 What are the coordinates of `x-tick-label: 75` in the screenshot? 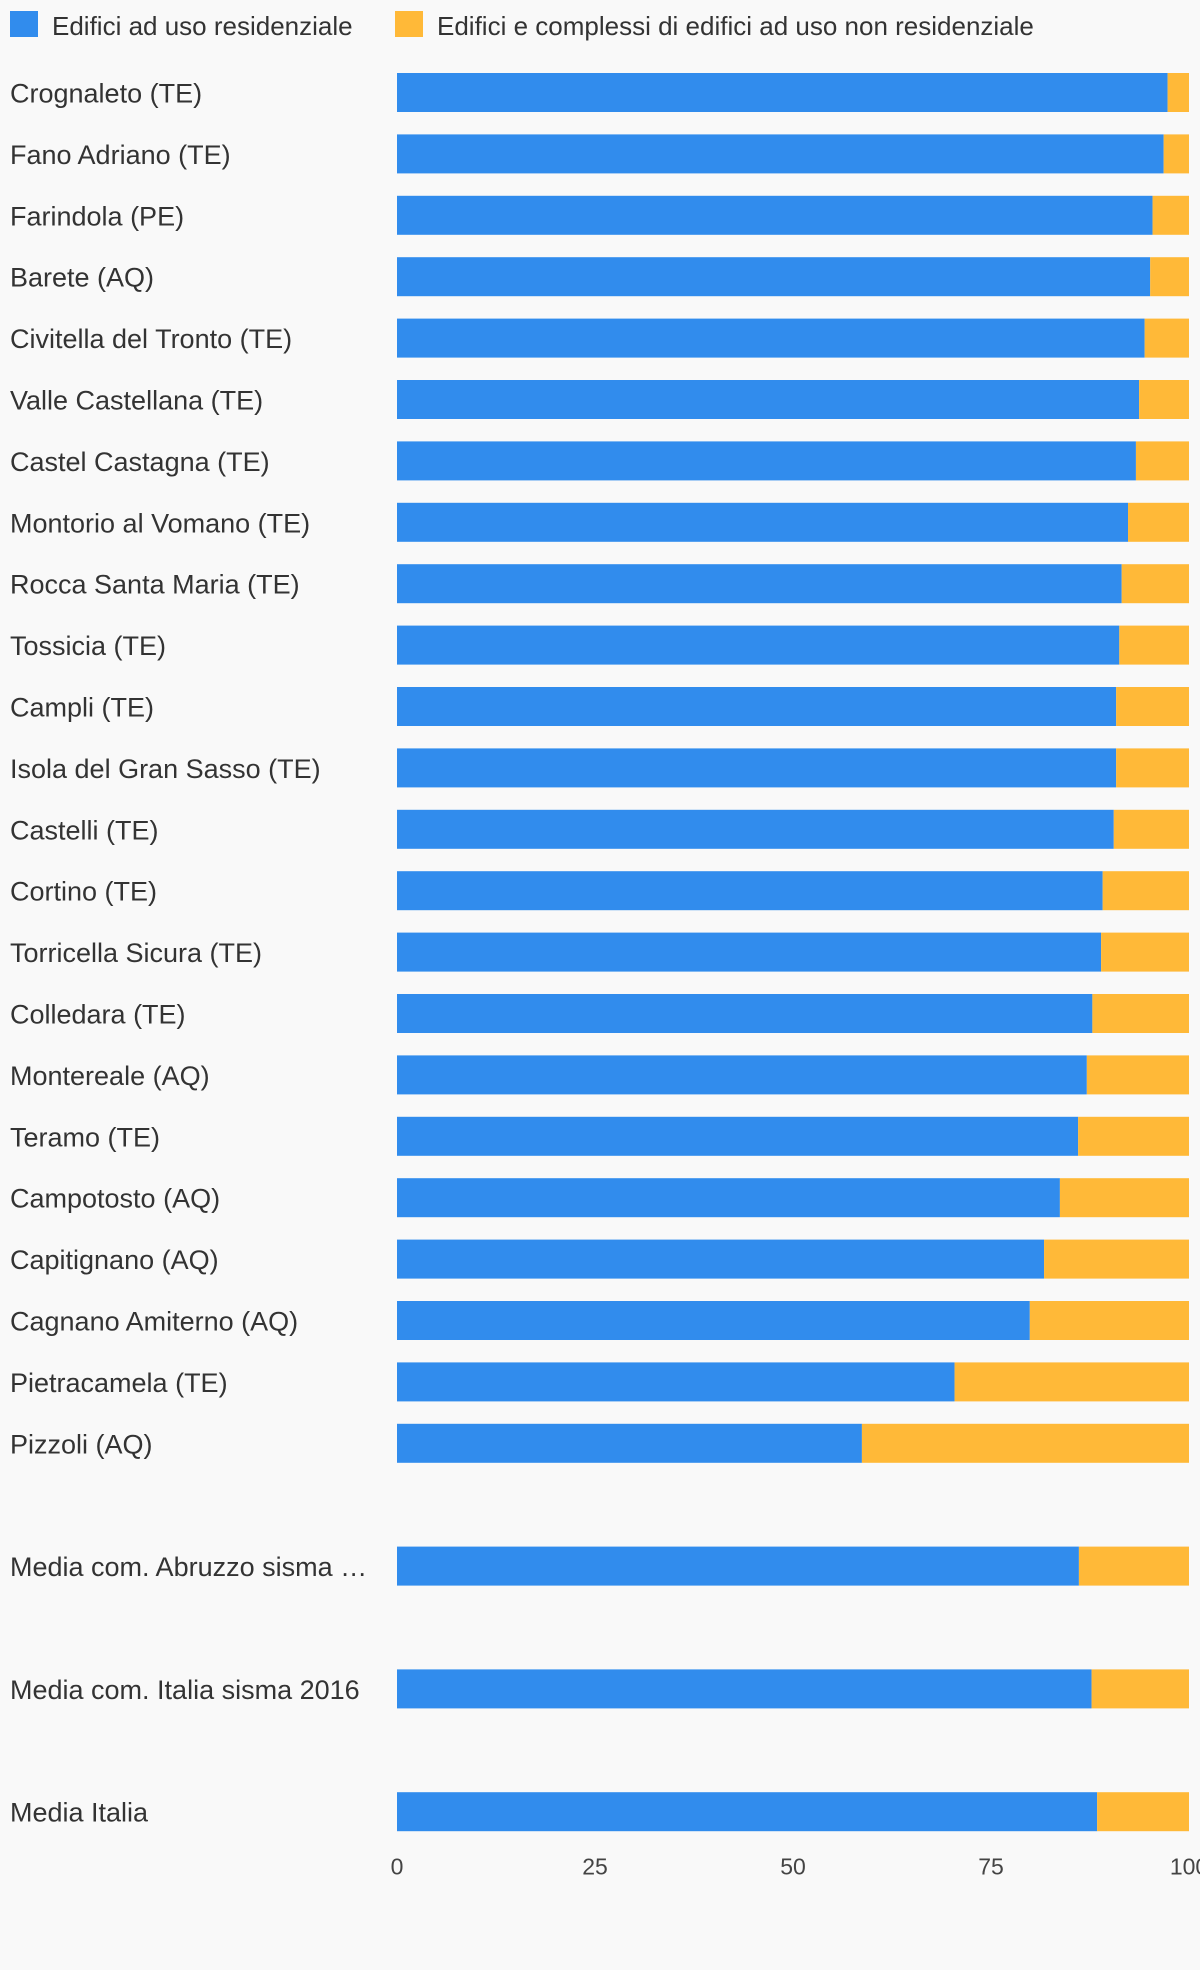 It's located at (991, 1867).